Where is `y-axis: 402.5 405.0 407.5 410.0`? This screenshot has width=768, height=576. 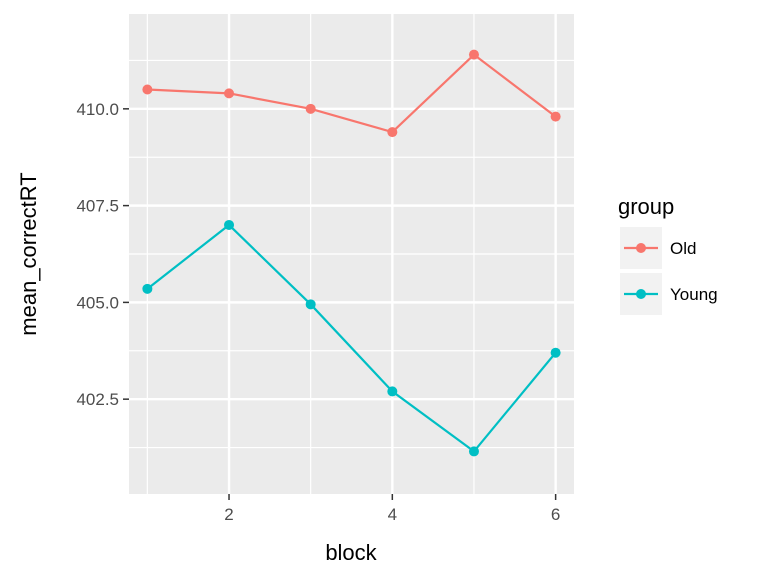
y-axis: 402.5 405.0 407.5 410.0 is located at coordinates (102, 254).